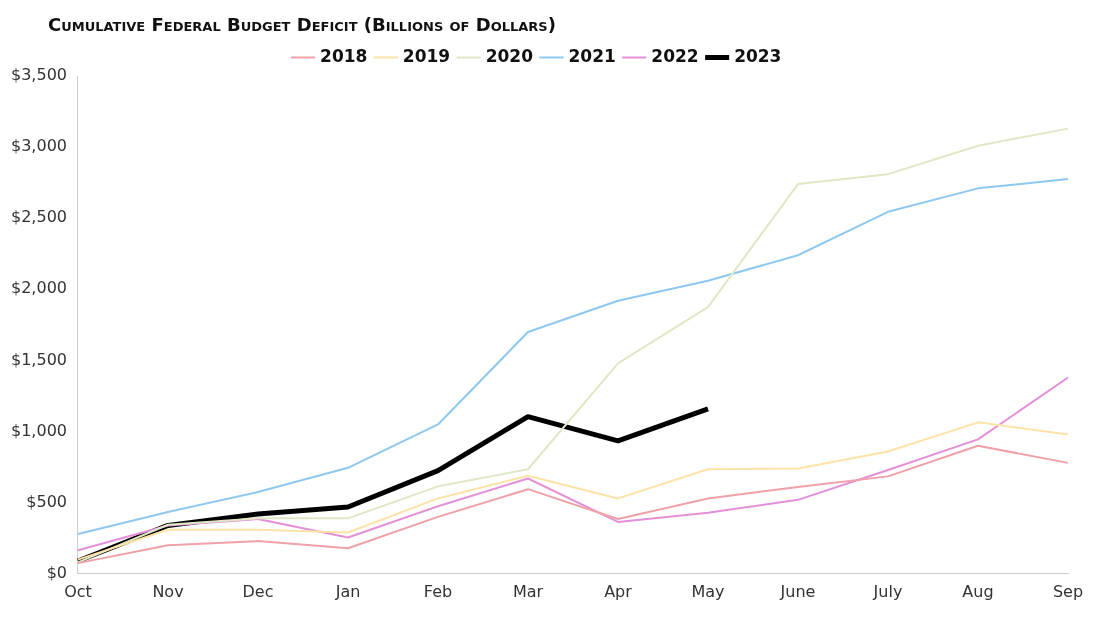  What do you see at coordinates (39, 146) in the screenshot?
I see `y-tick-label: $3,000` at bounding box center [39, 146].